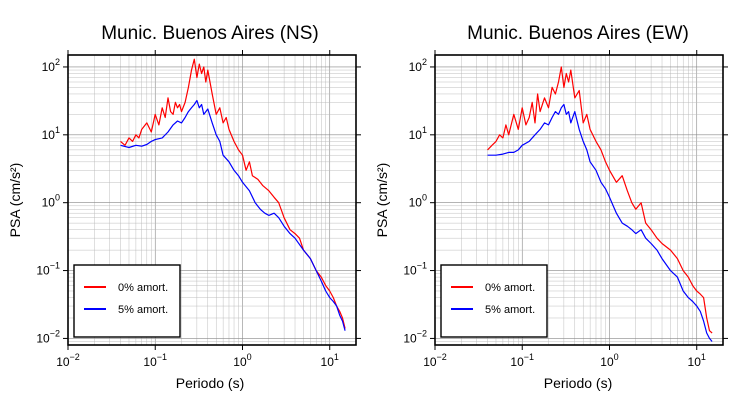 The image size is (730, 400). I want to click on chart-title: Munic. Buenos Aires (EW), so click(578, 33).